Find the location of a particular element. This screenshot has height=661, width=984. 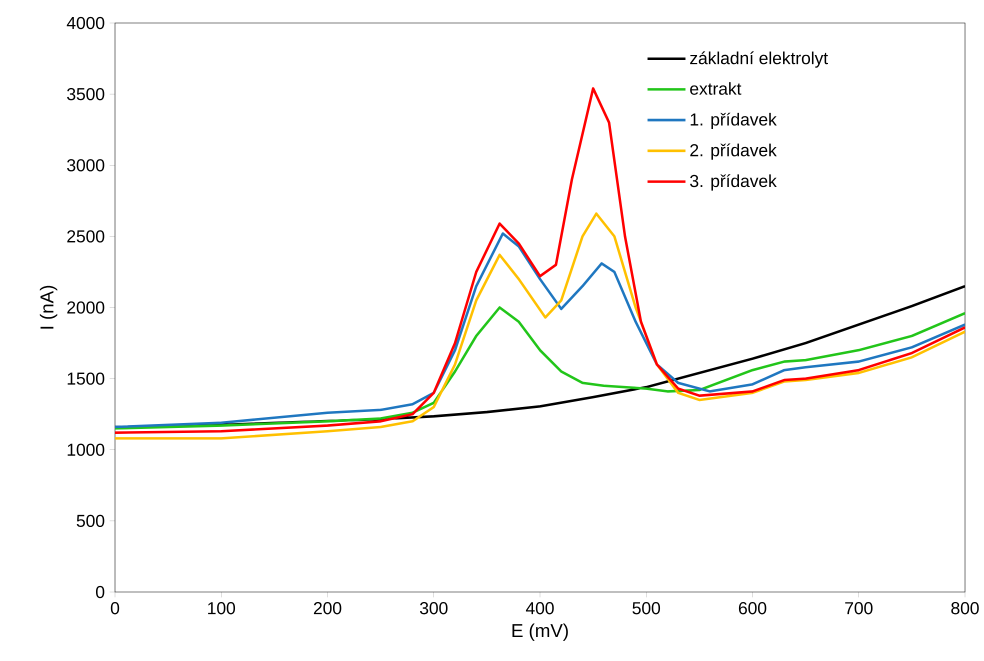

x-tick-label: 700 is located at coordinates (859, 608).